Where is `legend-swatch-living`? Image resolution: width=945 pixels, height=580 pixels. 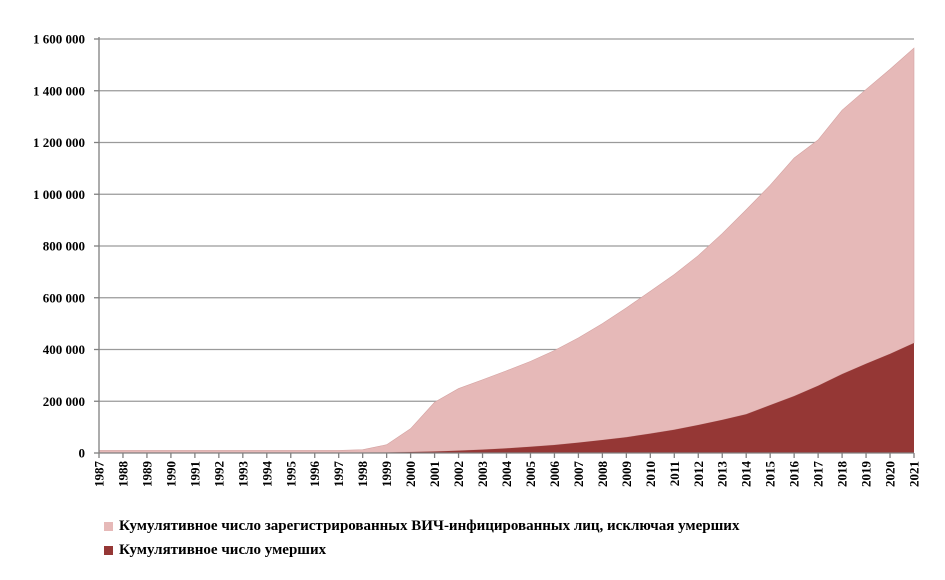
legend-swatch-living is located at coordinates (108, 526).